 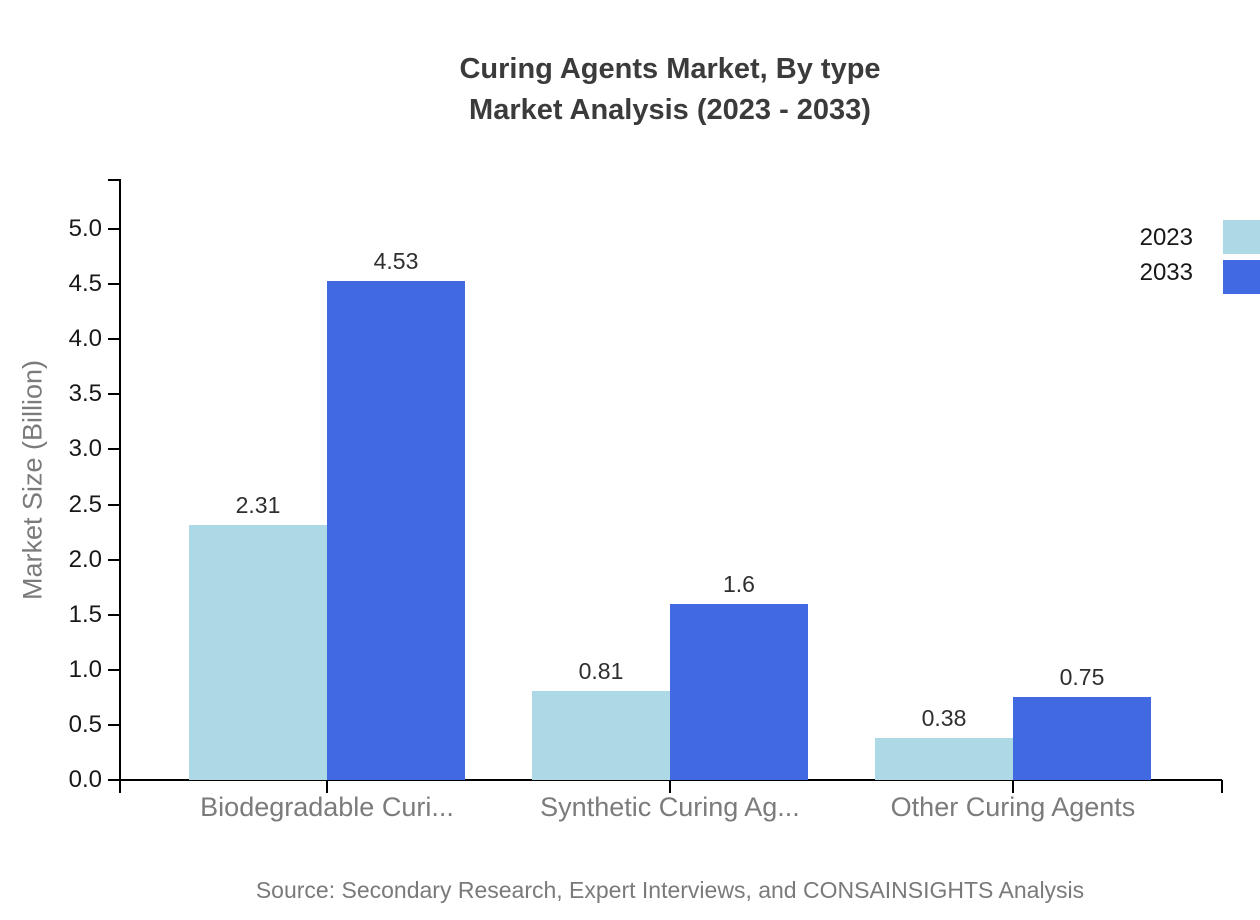 I want to click on bar-value-label: 0.38, so click(x=944, y=718).